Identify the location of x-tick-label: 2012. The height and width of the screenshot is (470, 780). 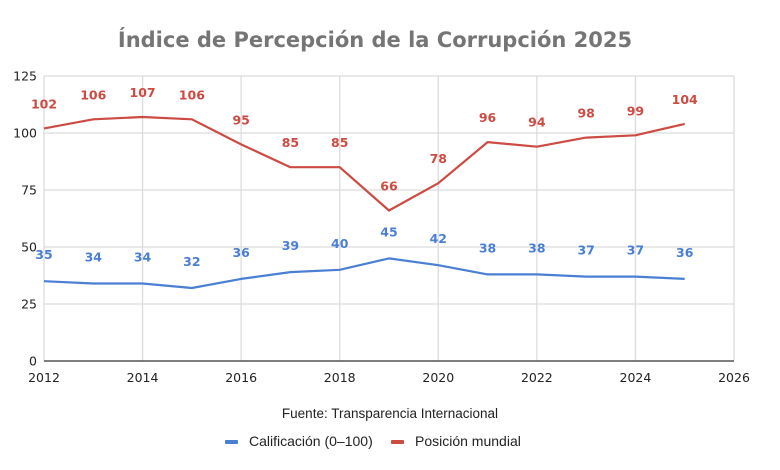
(44, 377).